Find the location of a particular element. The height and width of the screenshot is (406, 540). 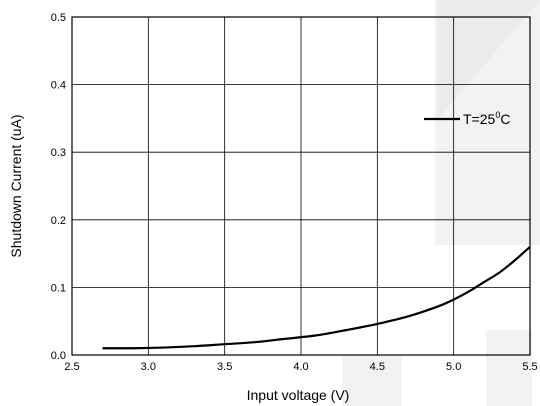

legend-label: T=250C is located at coordinates (486, 118).